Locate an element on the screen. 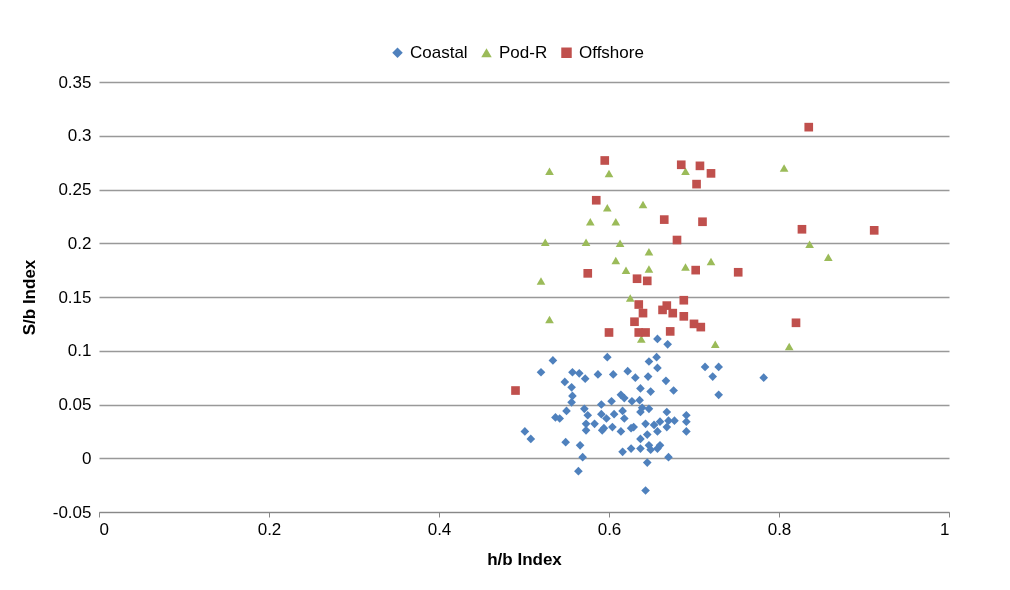 This screenshot has width=1010, height=590. legend-label: Coastal is located at coordinates (439, 52).